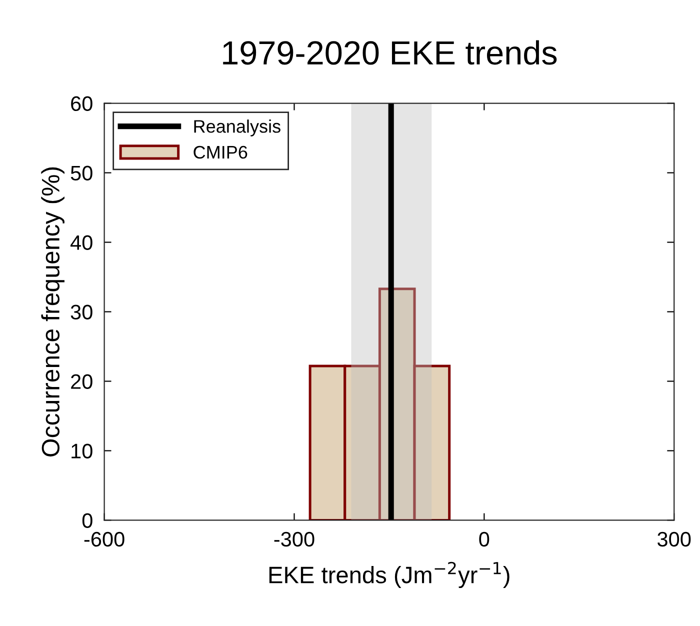 The width and height of the screenshot is (700, 626). I want to click on ref-line-label: Reanalysis, so click(237, 128).